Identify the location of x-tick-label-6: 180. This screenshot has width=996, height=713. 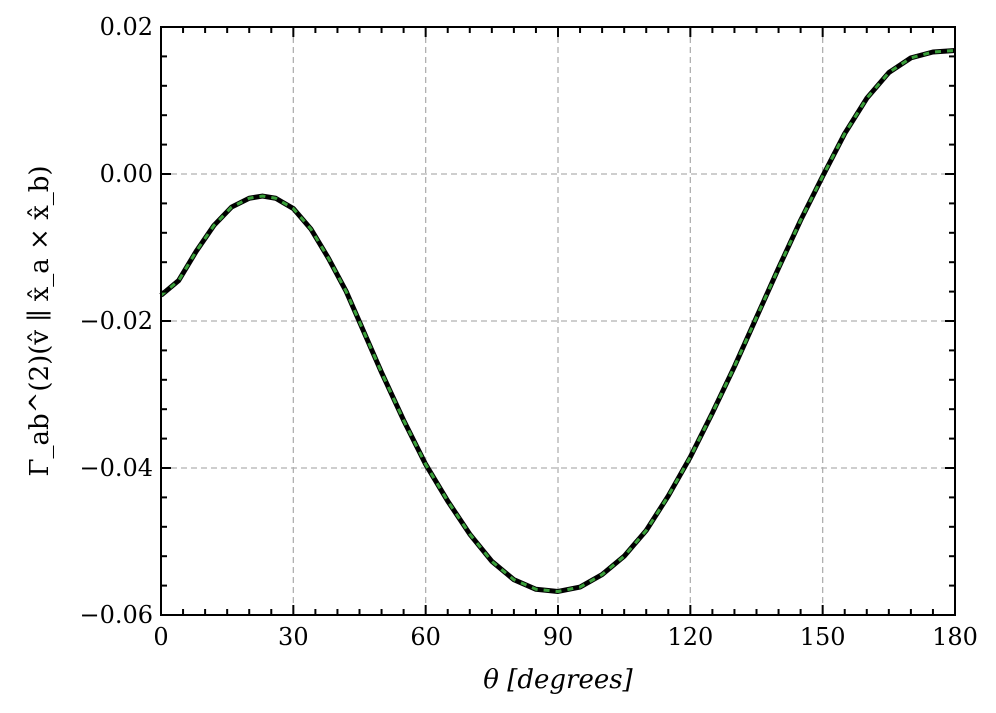
(955, 637).